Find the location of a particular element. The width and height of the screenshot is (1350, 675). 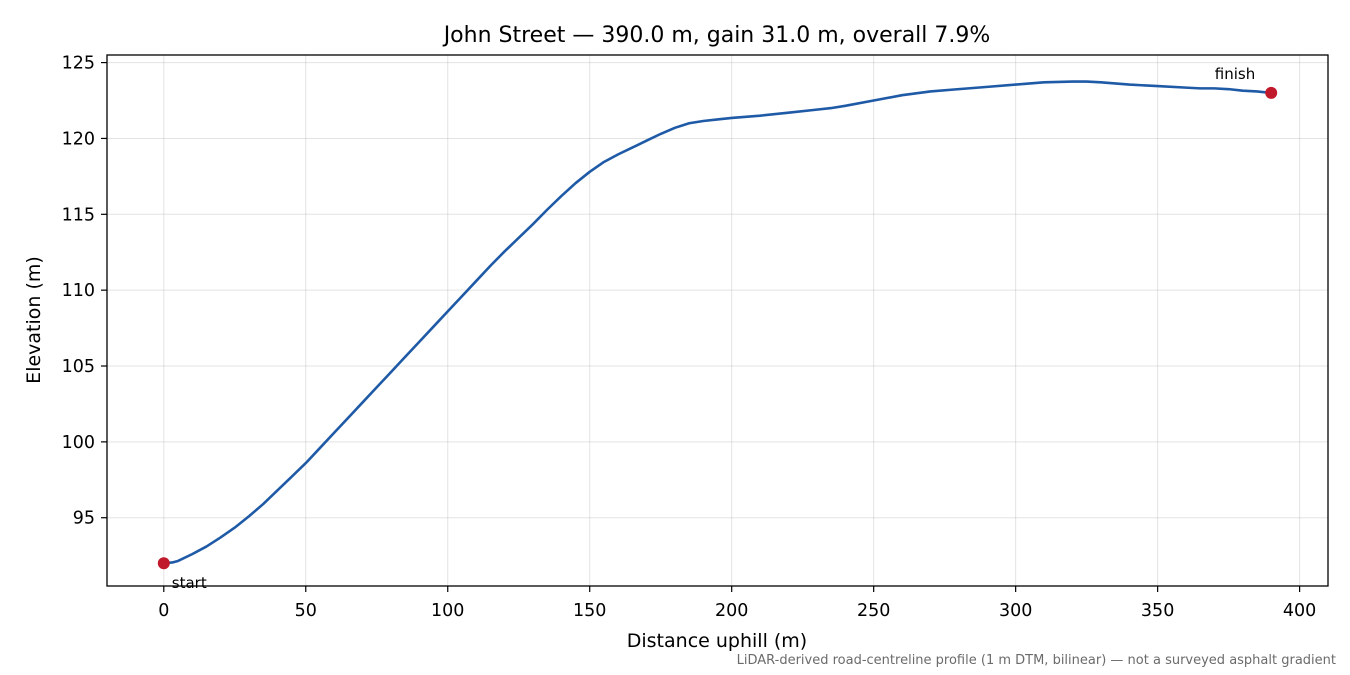

y-axis-label: Elevation (m) is located at coordinates (34, 320).